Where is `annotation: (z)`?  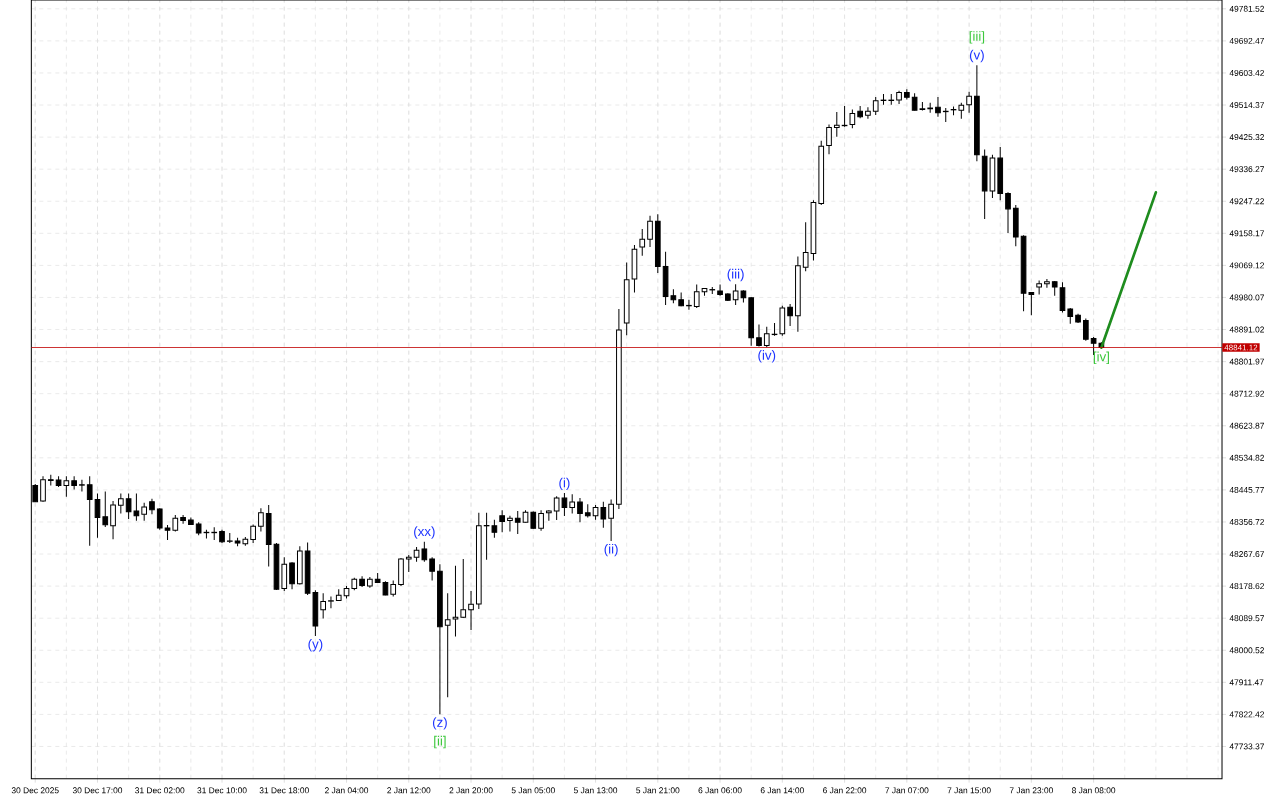
annotation: (z) is located at coordinates (439, 723).